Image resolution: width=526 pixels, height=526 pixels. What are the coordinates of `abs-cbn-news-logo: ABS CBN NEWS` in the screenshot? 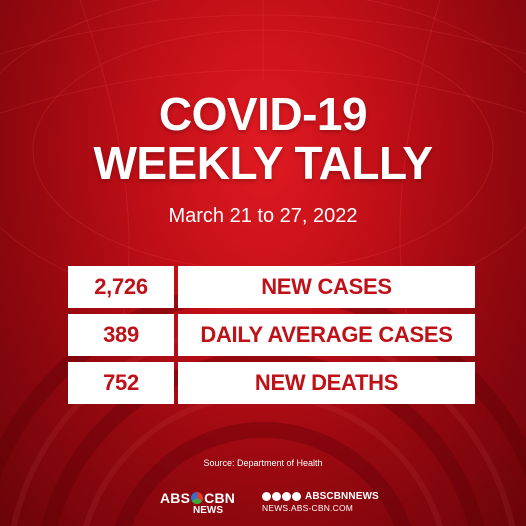 It's located at (208, 503).